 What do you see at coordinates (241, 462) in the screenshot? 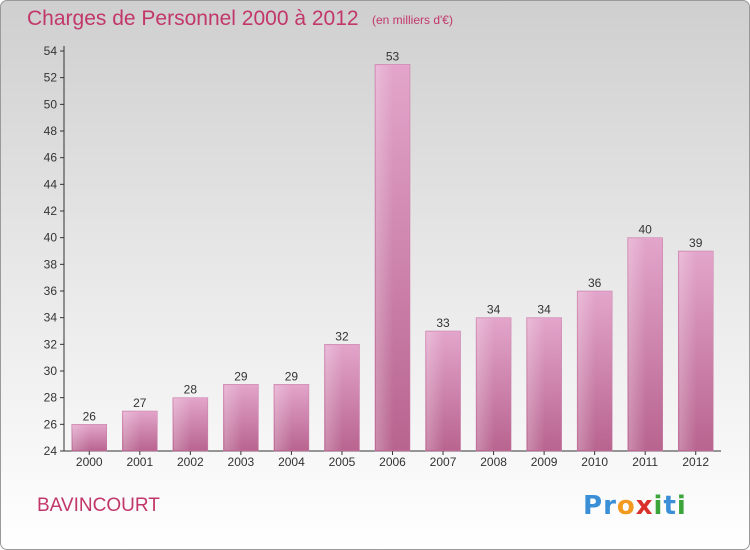
I see `x-tick-label: 2003` at bounding box center [241, 462].